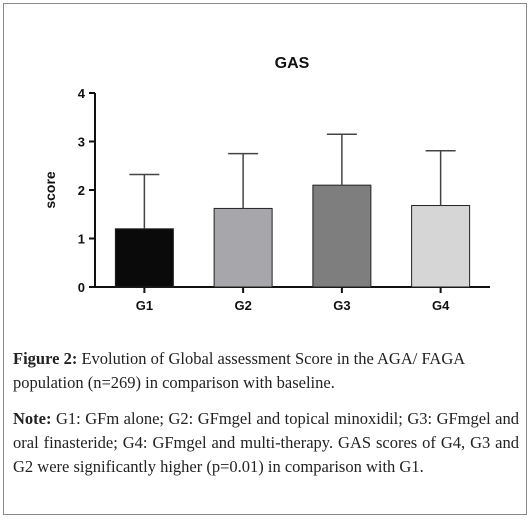 Image resolution: width=532 pixels, height=521 pixels. I want to click on bars, so click(292, 236).